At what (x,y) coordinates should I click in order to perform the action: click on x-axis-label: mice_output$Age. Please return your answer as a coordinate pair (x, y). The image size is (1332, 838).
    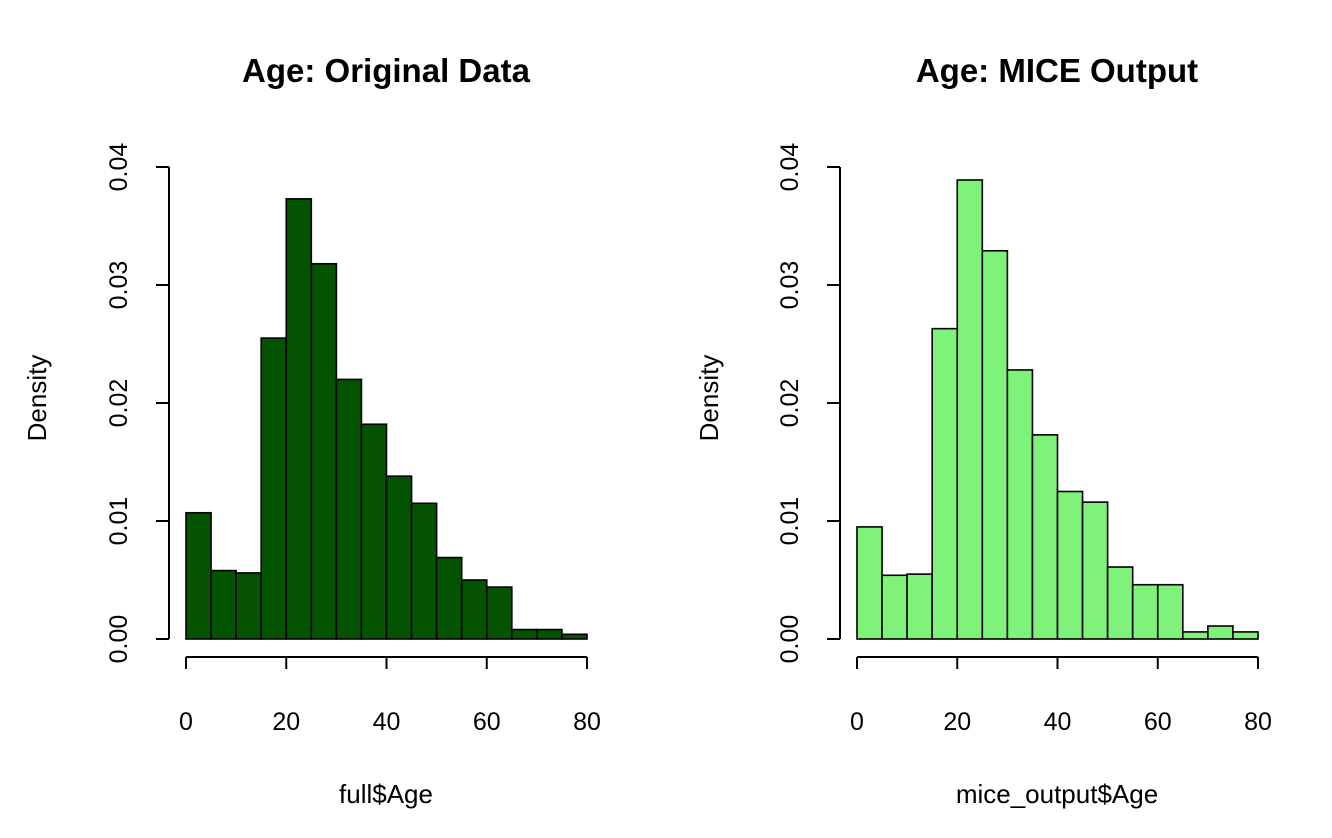
    Looking at the image, I should click on (1057, 794).